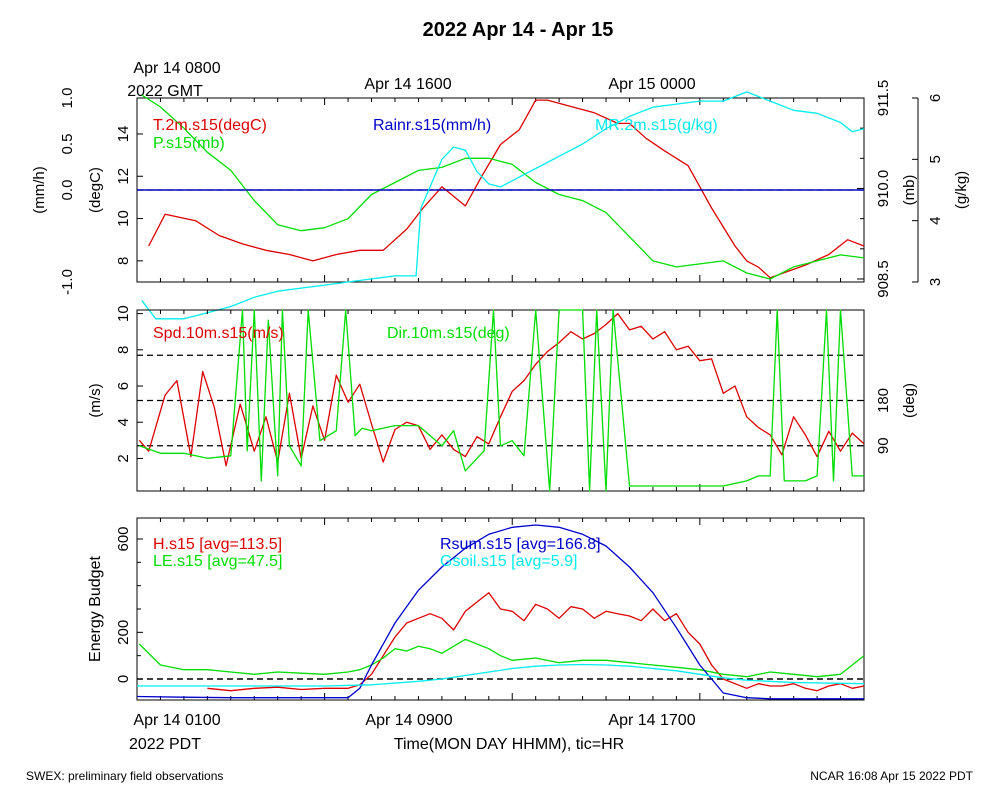 The width and height of the screenshot is (1000, 800). I want to click on y-tick-label: 3, so click(935, 282).